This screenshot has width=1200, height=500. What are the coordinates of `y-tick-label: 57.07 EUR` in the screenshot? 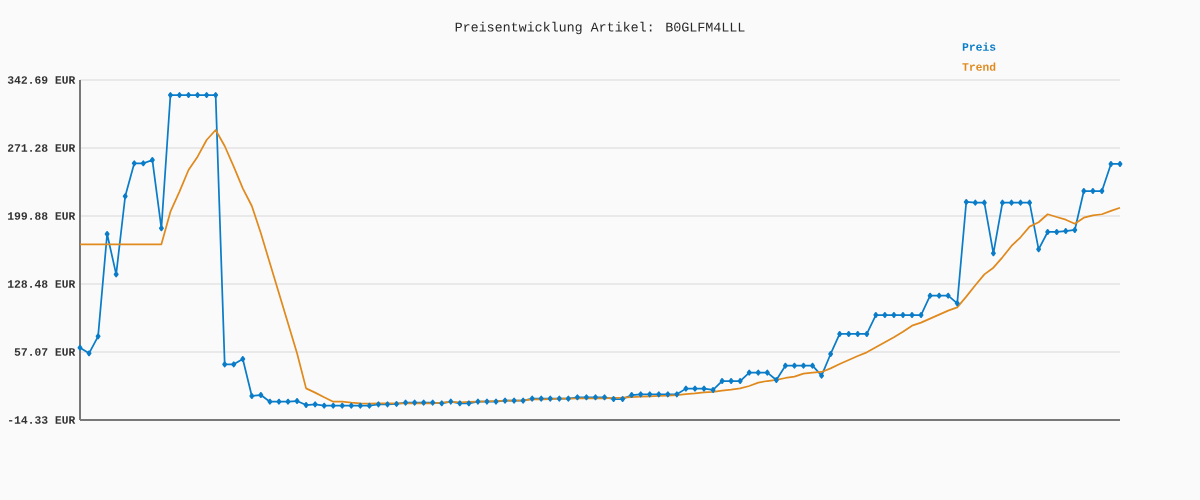 It's located at (45, 352).